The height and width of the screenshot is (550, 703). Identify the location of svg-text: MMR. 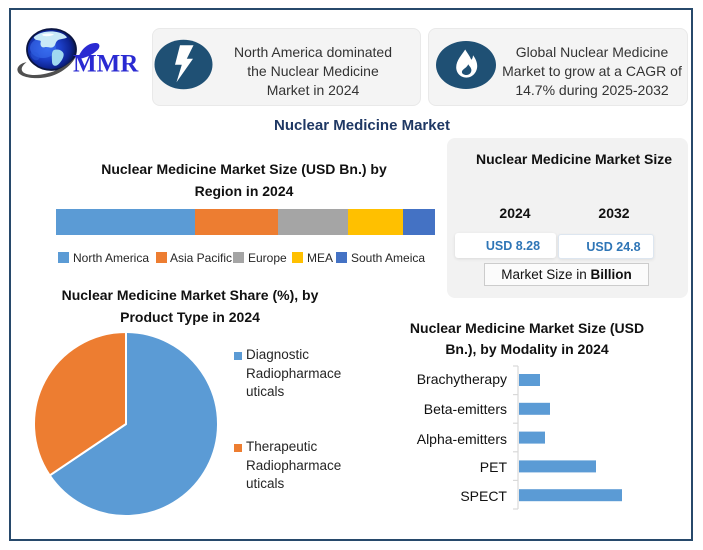
(106, 64).